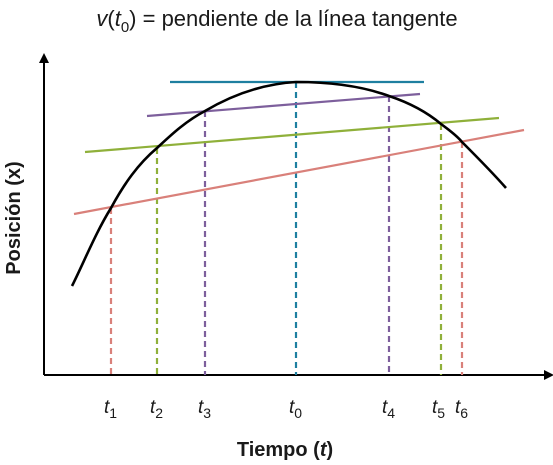  I want to click on tick-label-t6: t6, so click(461, 409).